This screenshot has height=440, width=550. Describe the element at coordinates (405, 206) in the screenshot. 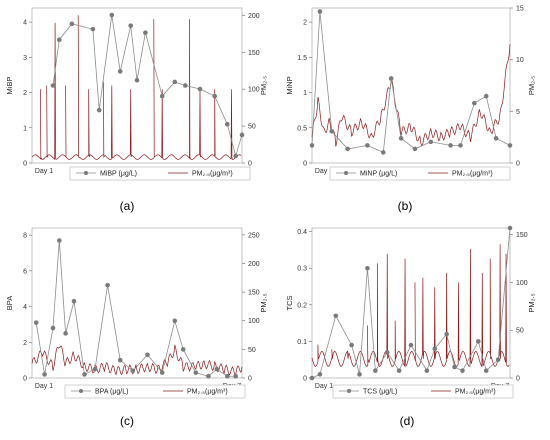

I see `panel-label: (b)` at that location.